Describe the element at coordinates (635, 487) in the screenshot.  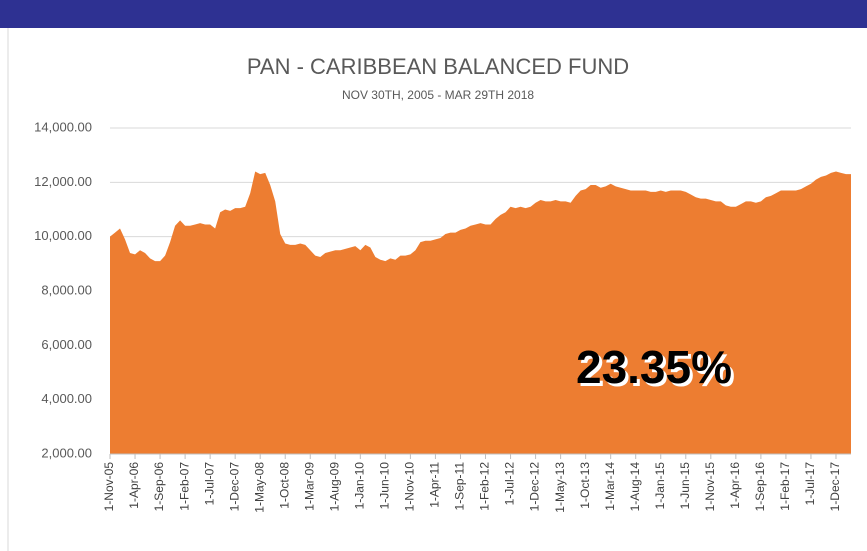
I see `x-tick-label: 1-Aug-14` at that location.